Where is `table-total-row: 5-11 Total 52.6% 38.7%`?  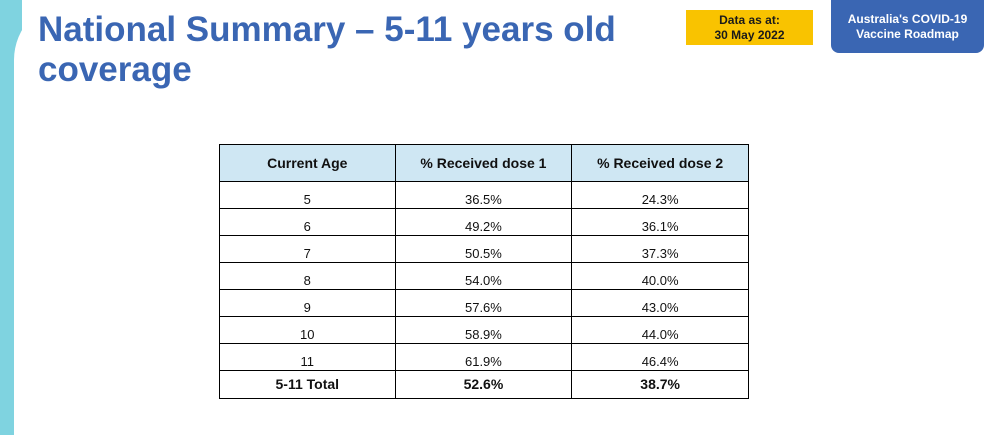 table-total-row: 5-11 Total 52.6% 38.7% is located at coordinates (484, 384).